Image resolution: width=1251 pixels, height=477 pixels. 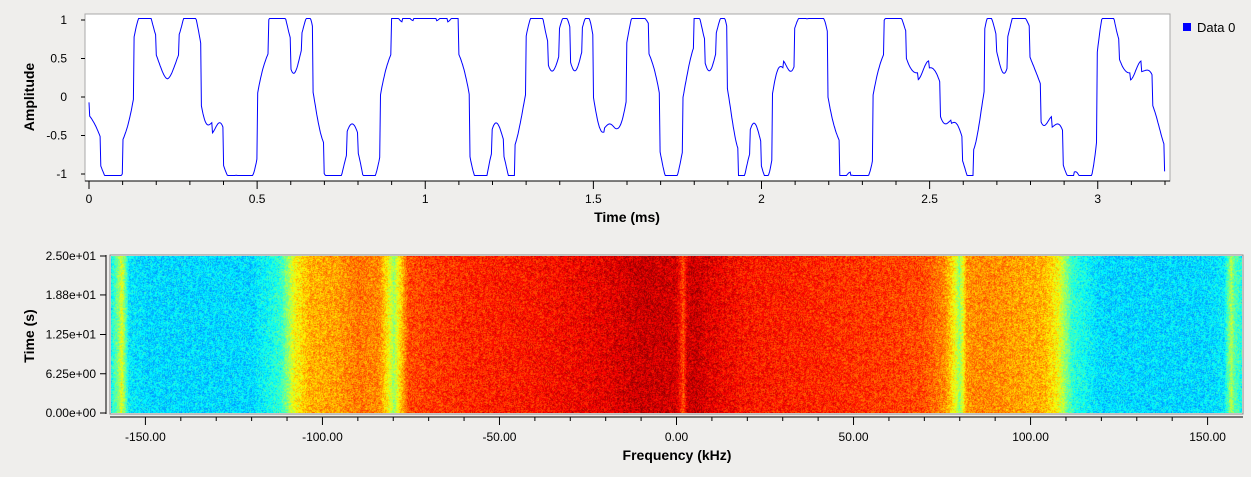 What do you see at coordinates (677, 455) in the screenshot?
I see `waterfall-x-label: Frequency (kHz)` at bounding box center [677, 455].